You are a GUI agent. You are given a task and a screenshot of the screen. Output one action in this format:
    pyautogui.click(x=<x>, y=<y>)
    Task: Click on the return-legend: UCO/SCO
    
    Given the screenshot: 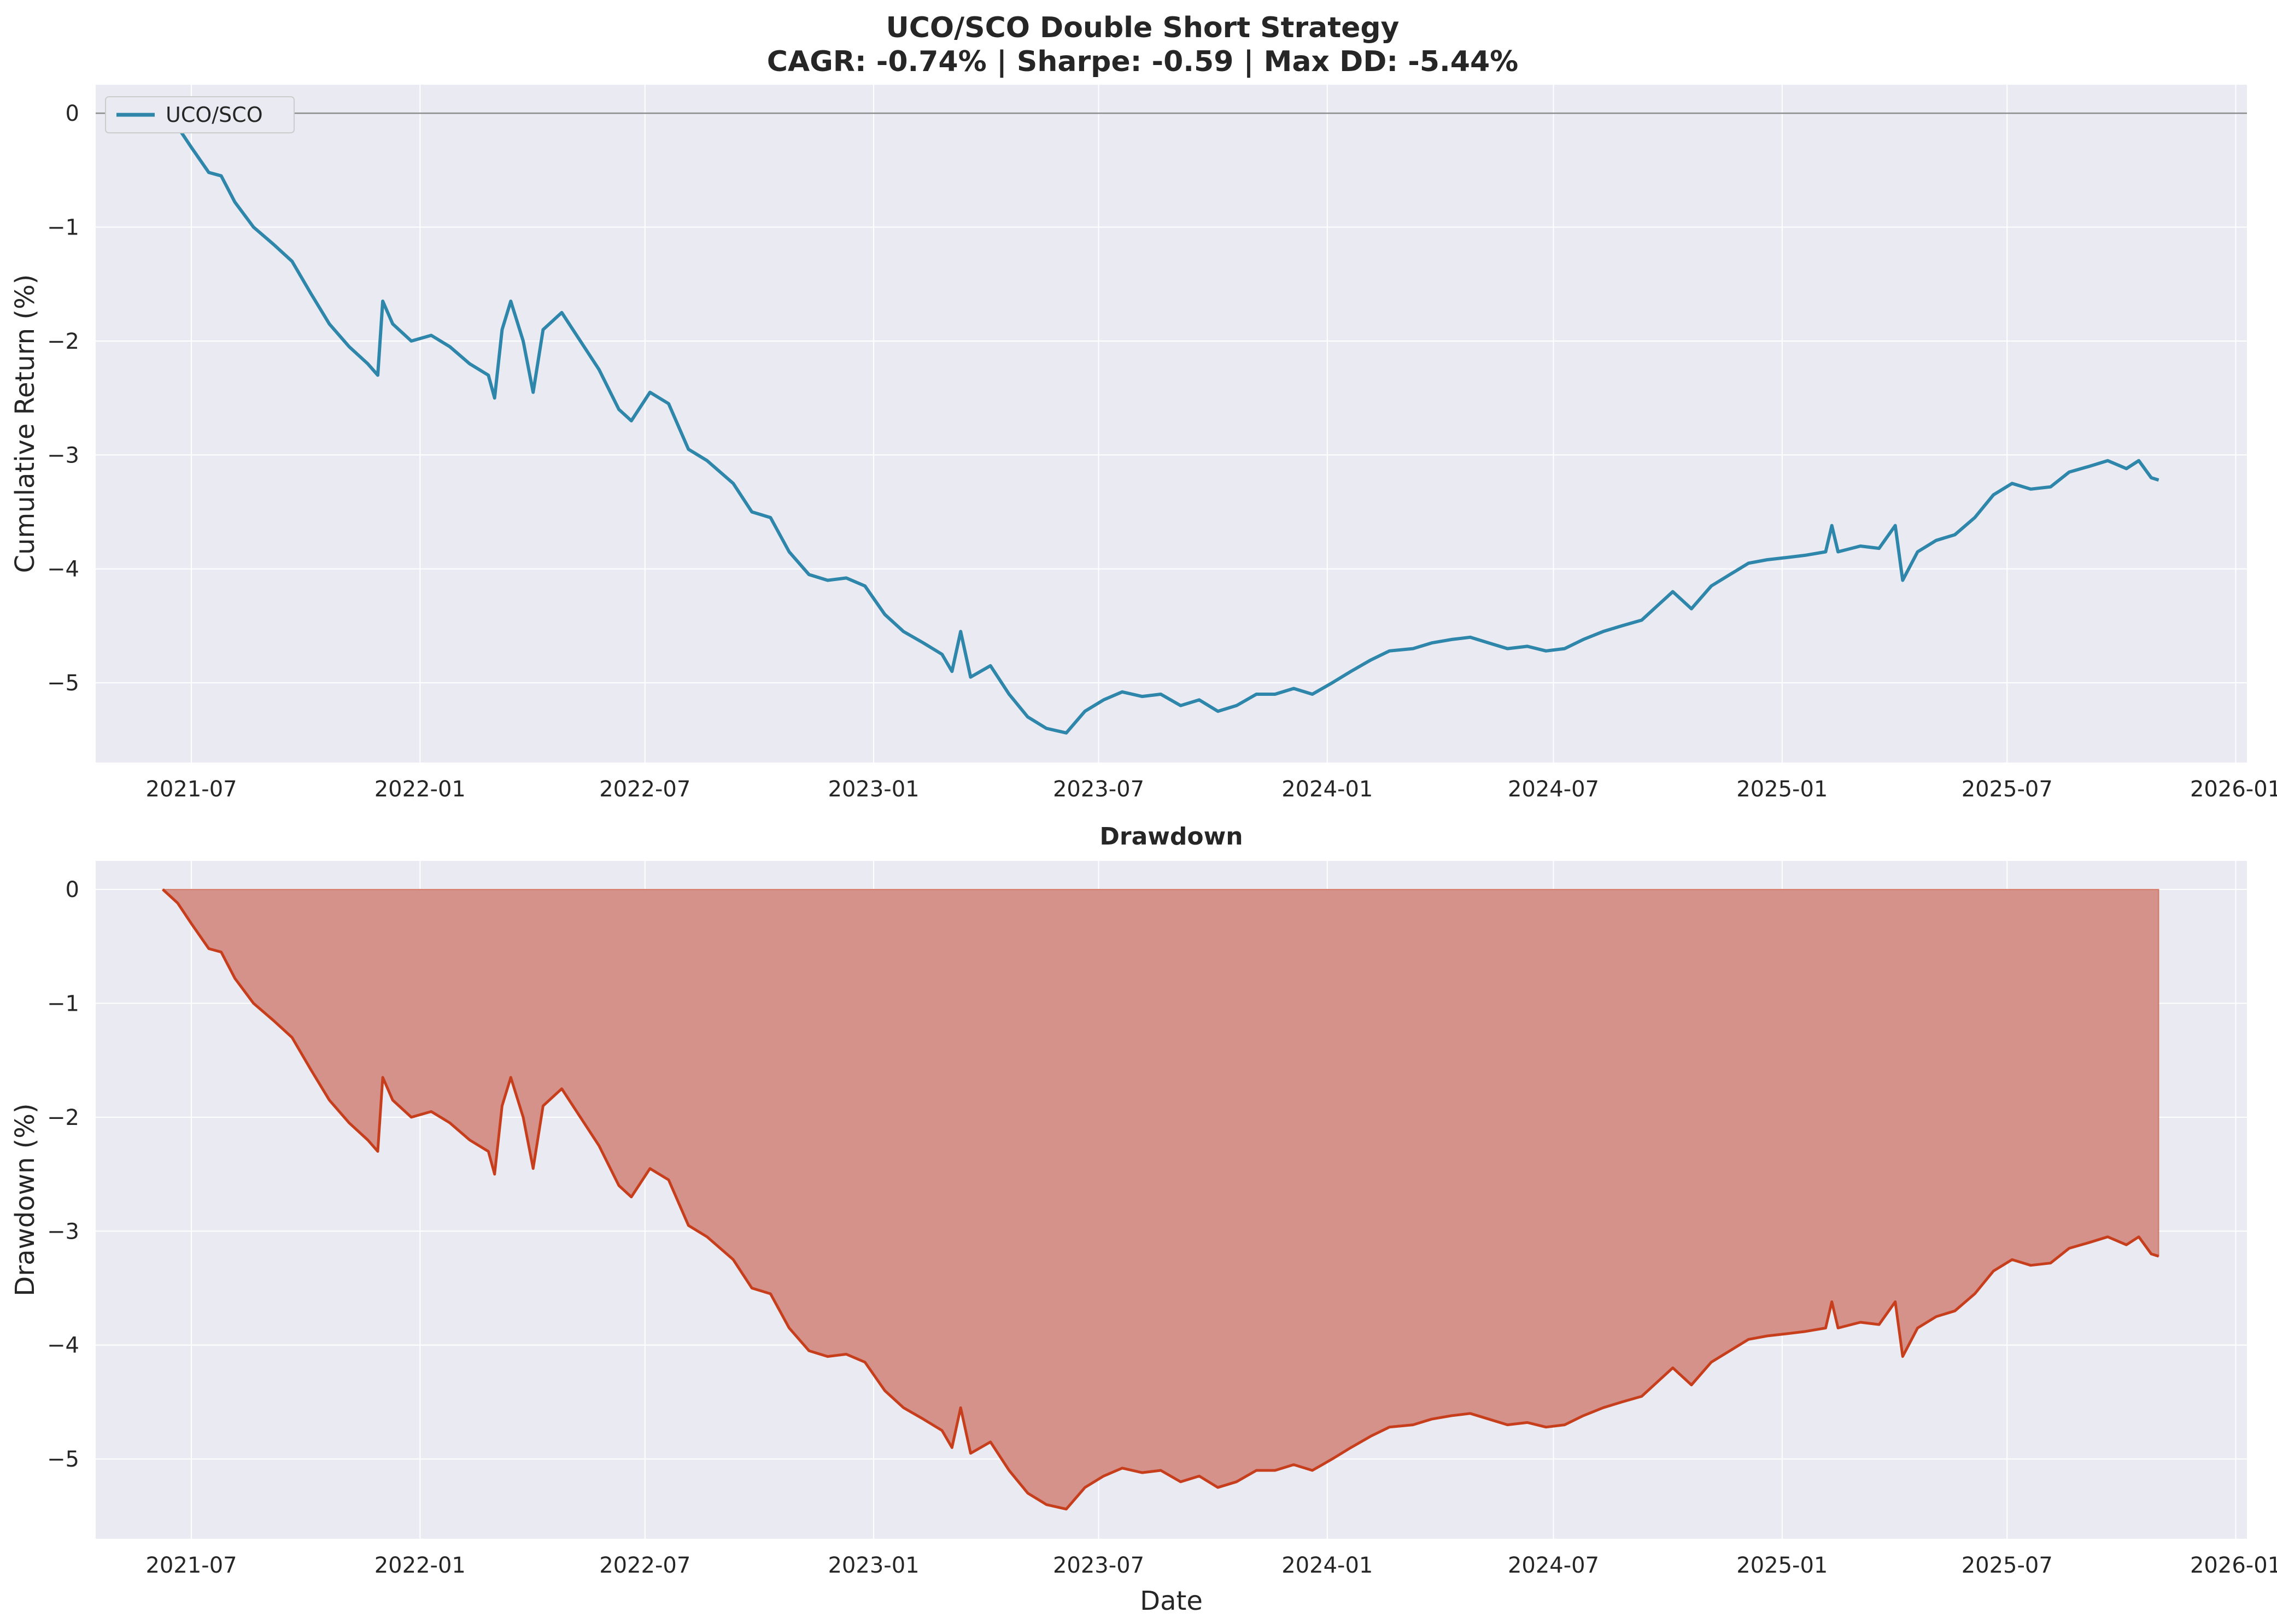 What is the action you would take?
    pyautogui.click(x=200, y=114)
    